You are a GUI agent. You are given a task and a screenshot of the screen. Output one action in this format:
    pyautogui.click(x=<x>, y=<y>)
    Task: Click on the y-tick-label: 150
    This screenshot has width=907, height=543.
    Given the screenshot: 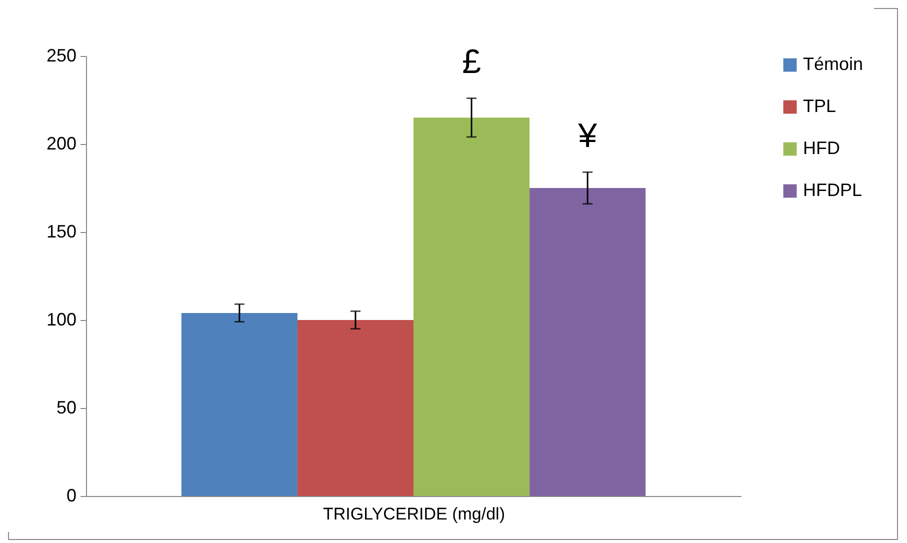 What is the action you would take?
    pyautogui.click(x=61, y=232)
    